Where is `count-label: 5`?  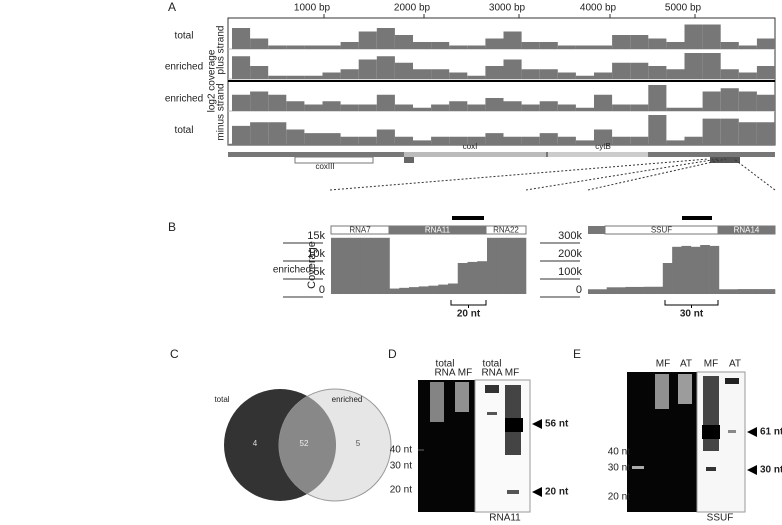
count-label: 5 is located at coordinates (358, 443).